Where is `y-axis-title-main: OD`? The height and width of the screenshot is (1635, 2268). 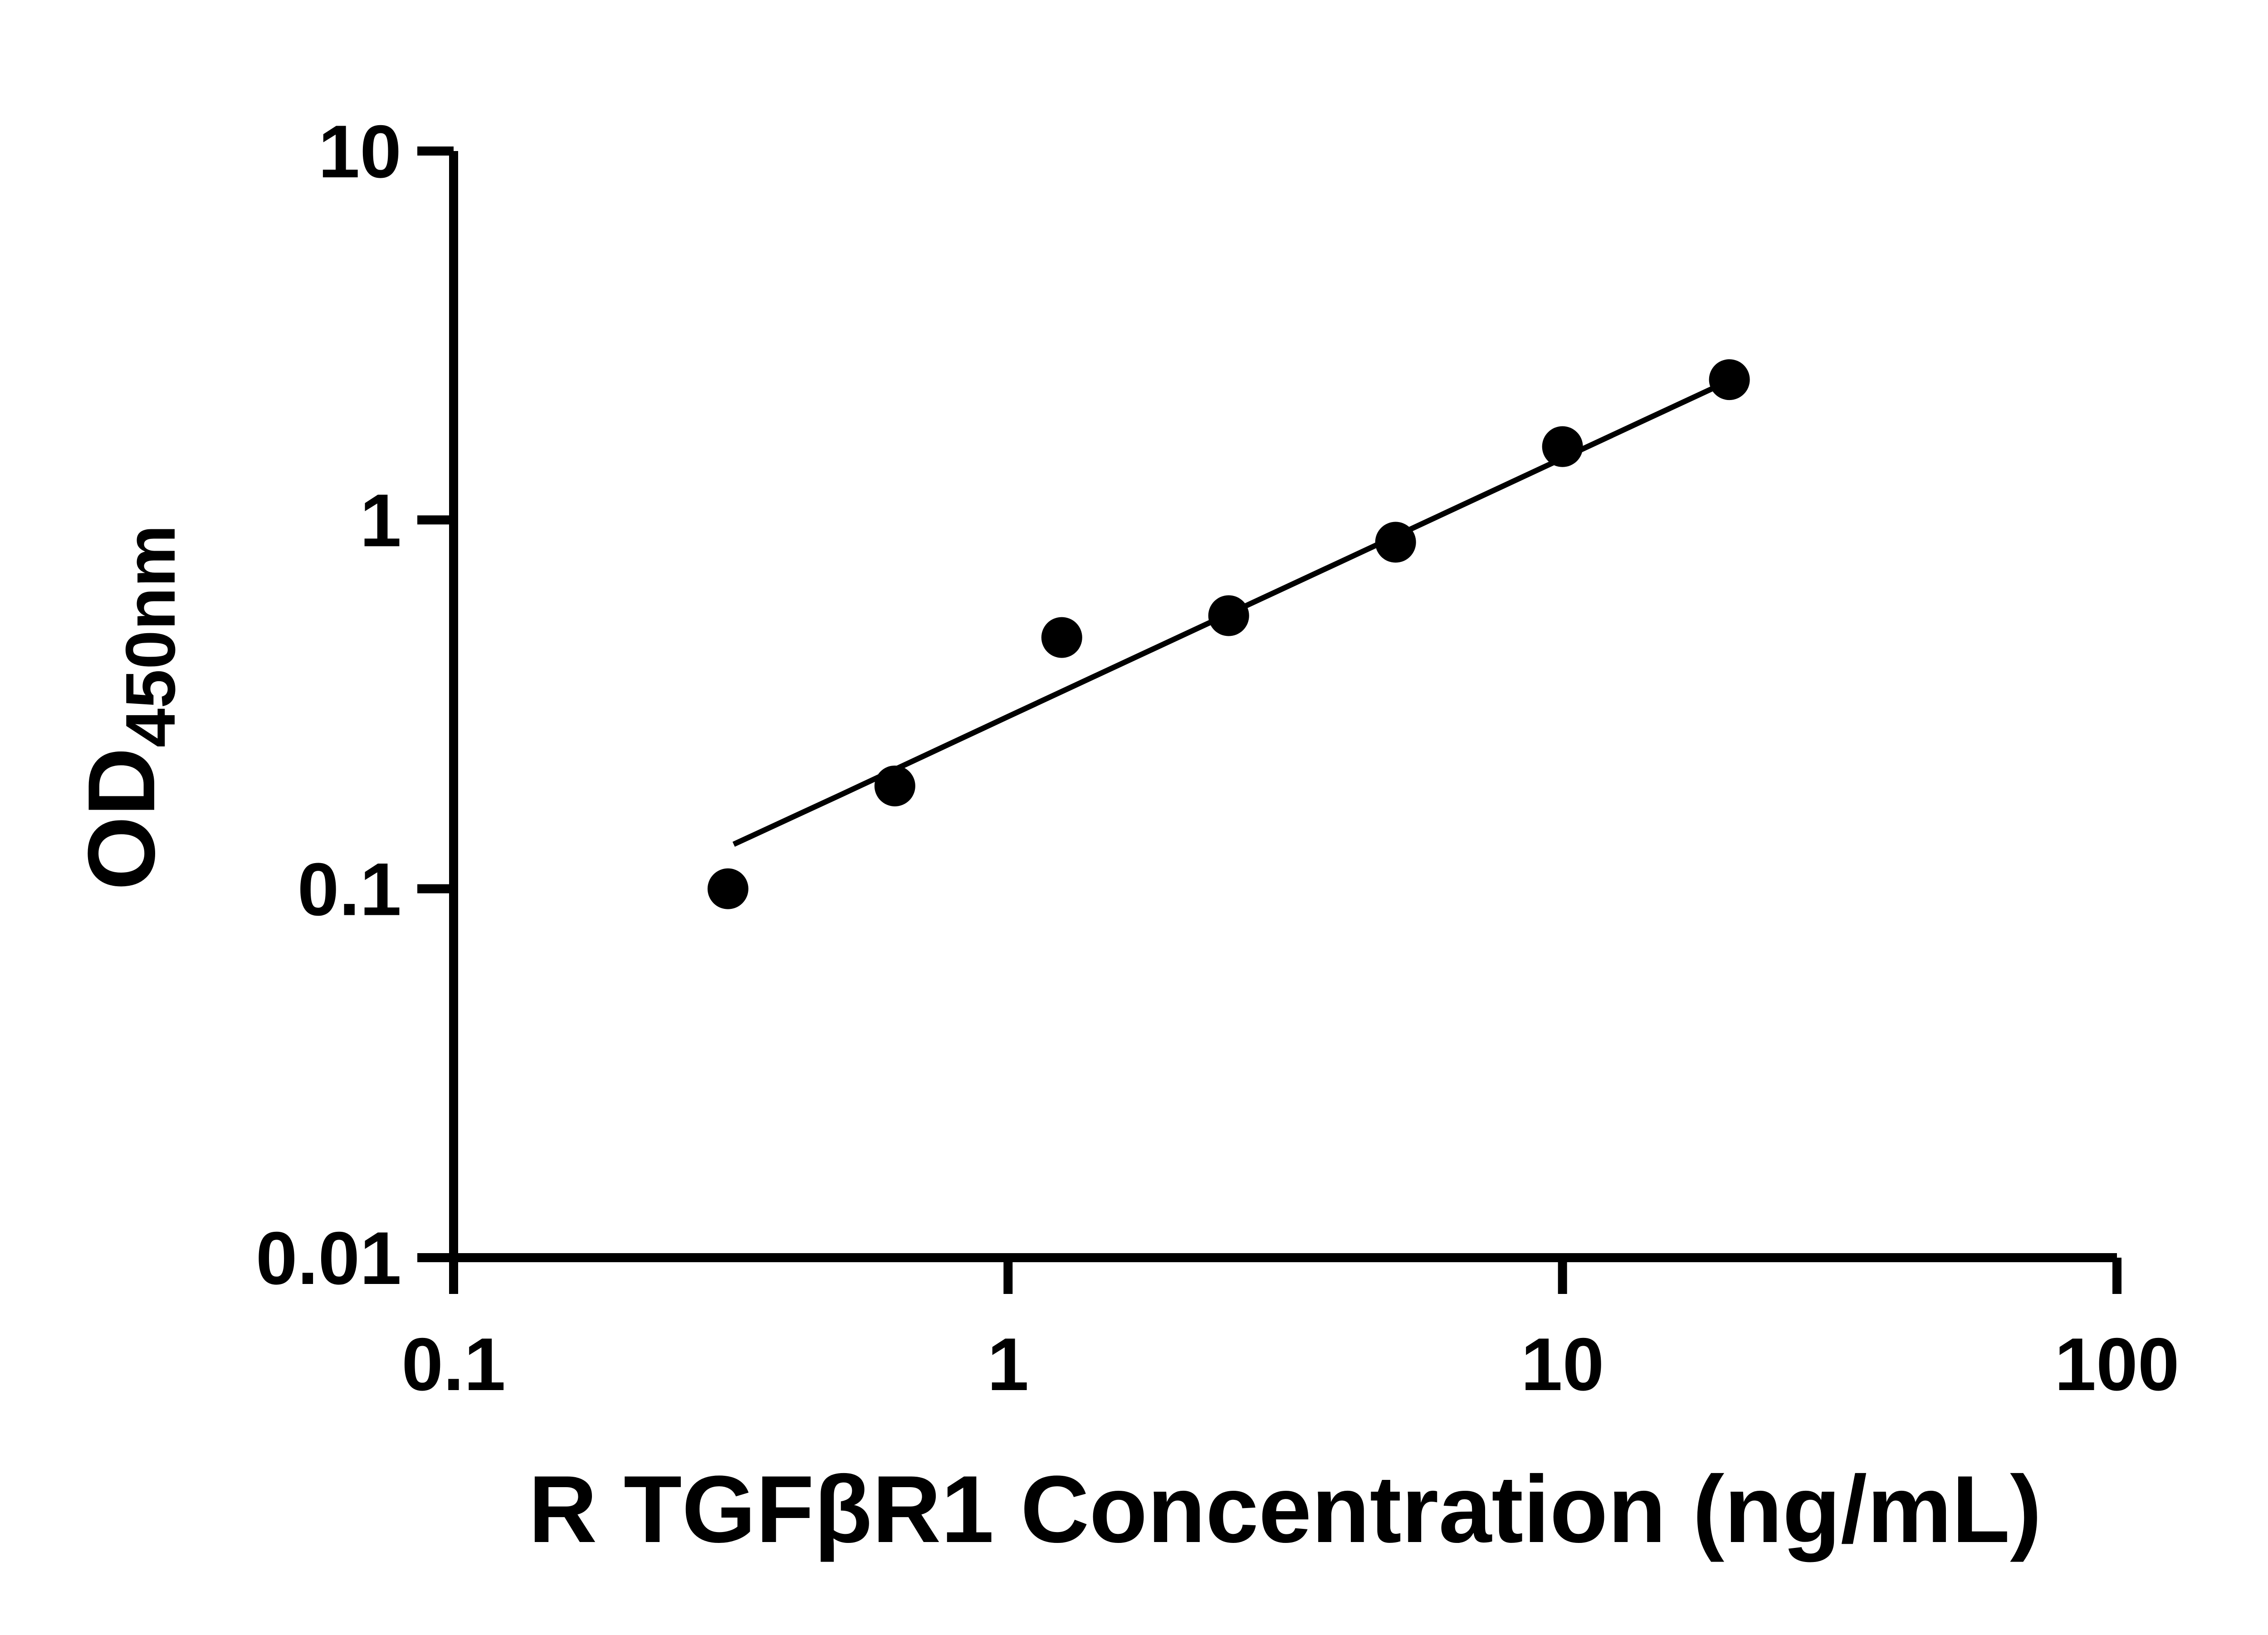 y-axis-title-main: OD is located at coordinates (122, 818).